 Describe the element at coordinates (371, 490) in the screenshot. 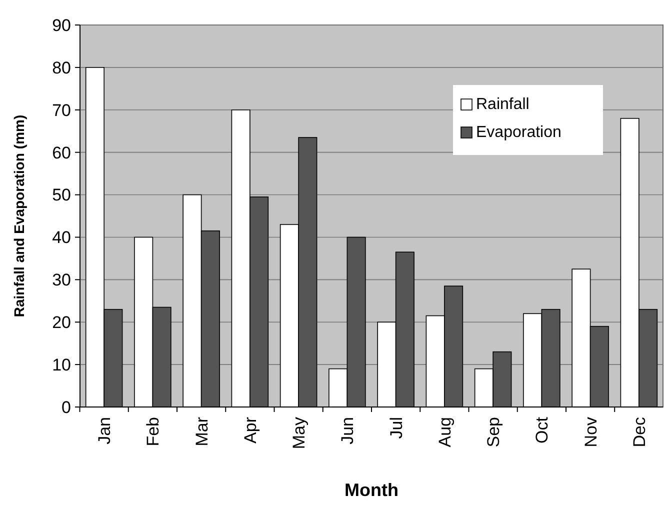

I see `x-axis-title: Month` at that location.